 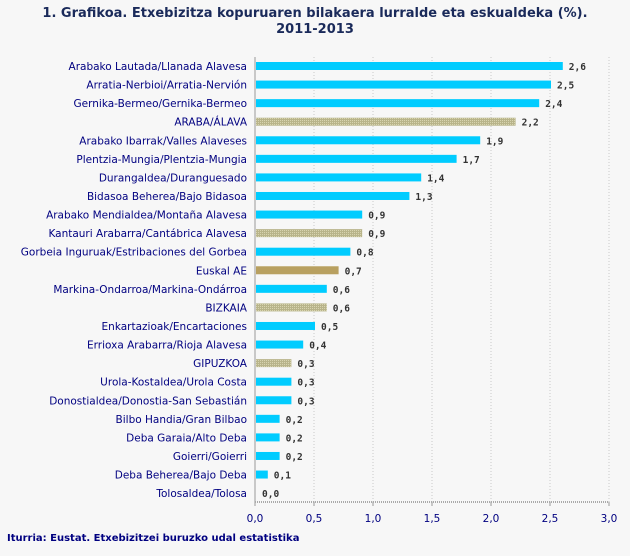 What do you see at coordinates (174, 327) in the screenshot?
I see `category-label: Enkartazioak/Encartaciones` at bounding box center [174, 327].